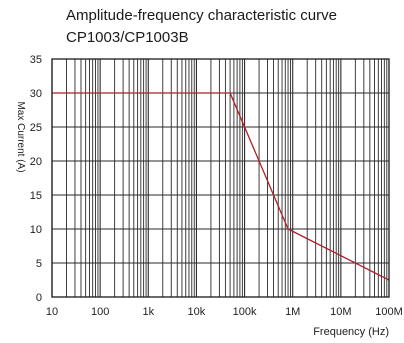  I want to click on chart-title: Amplitude-frequency characteristic curve, so click(201, 15).